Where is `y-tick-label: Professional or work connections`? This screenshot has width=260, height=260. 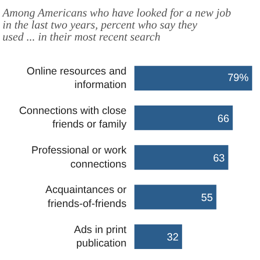 y-tick-label: Professional or work connections is located at coordinates (79, 157).